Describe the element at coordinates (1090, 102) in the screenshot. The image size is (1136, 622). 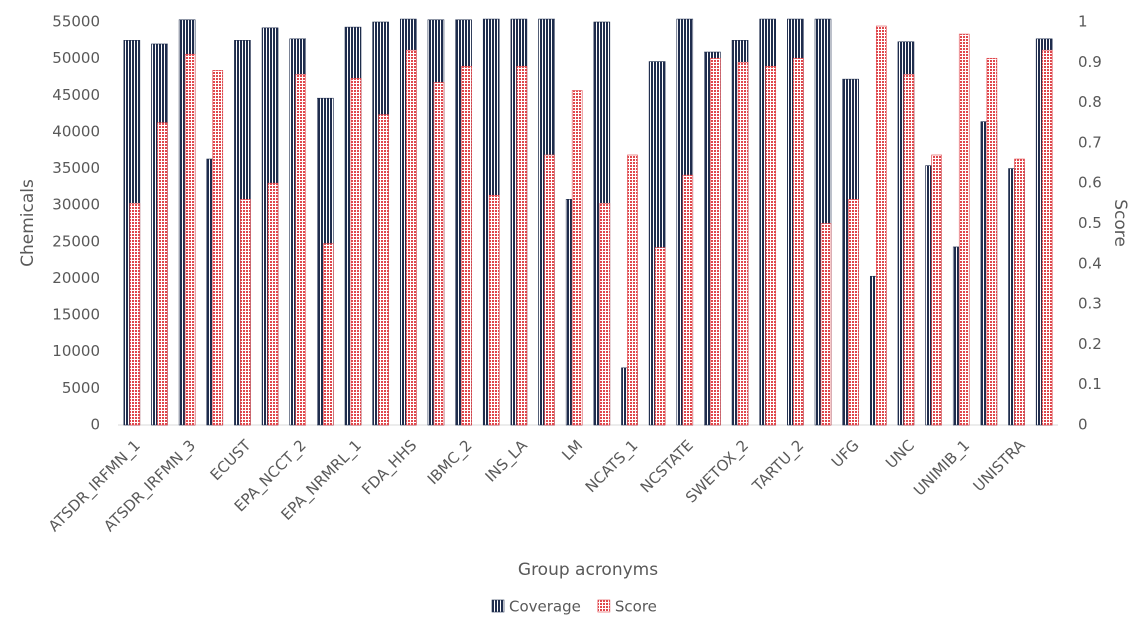
I see `y2-tick-label: 0.8` at that location.